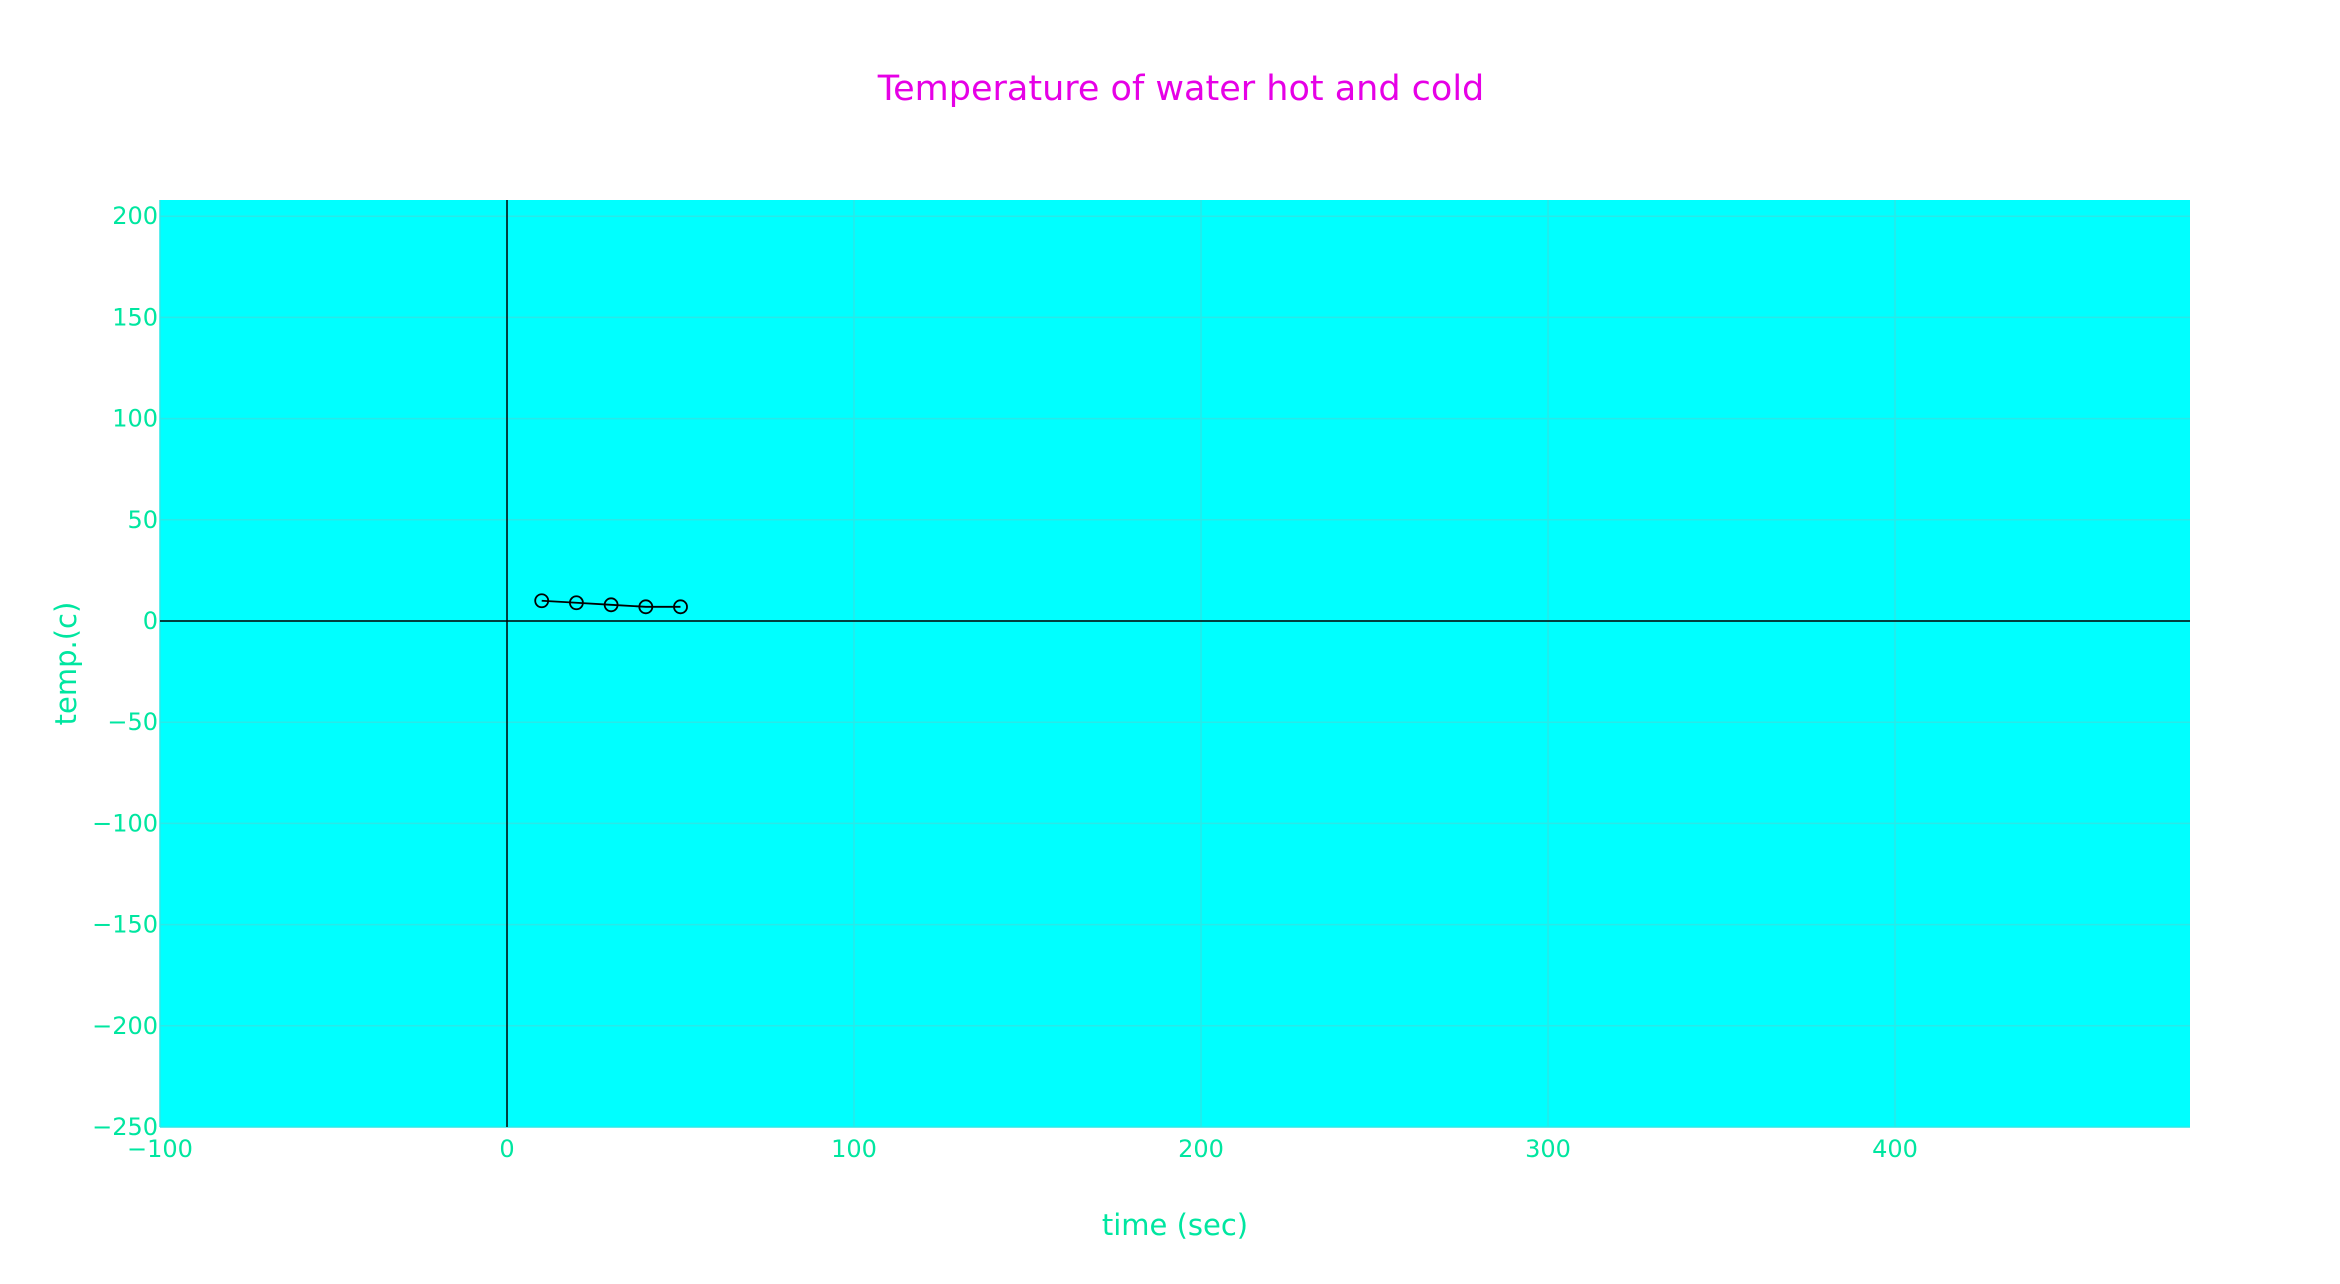 The height and width of the screenshot is (1284, 2340). Describe the element at coordinates (125, 925) in the screenshot. I see `y-tick-label: −150` at that location.